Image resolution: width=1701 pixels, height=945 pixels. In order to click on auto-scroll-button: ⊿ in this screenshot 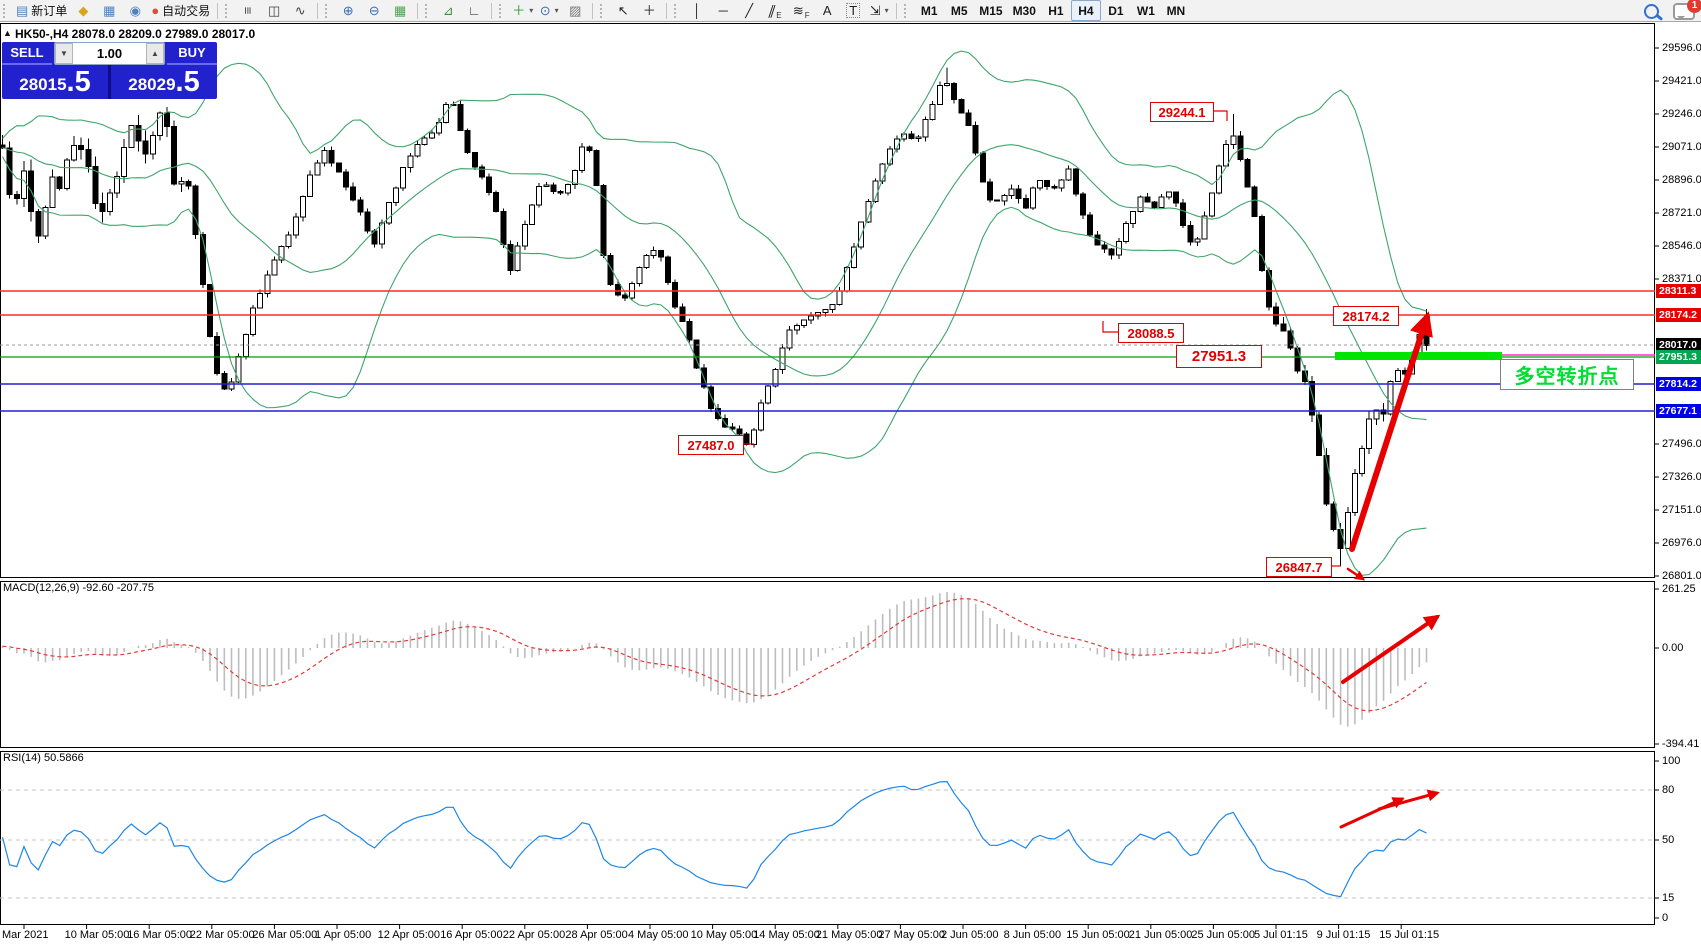, I will do `click(448, 10)`.